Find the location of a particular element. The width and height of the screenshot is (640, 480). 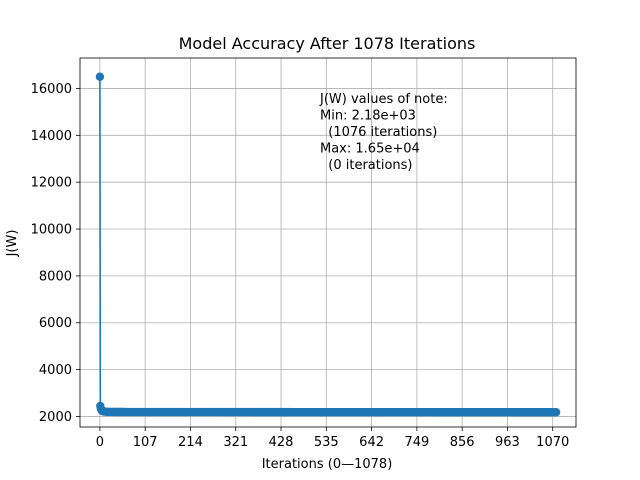

x-tick-label: 642 is located at coordinates (371, 442).